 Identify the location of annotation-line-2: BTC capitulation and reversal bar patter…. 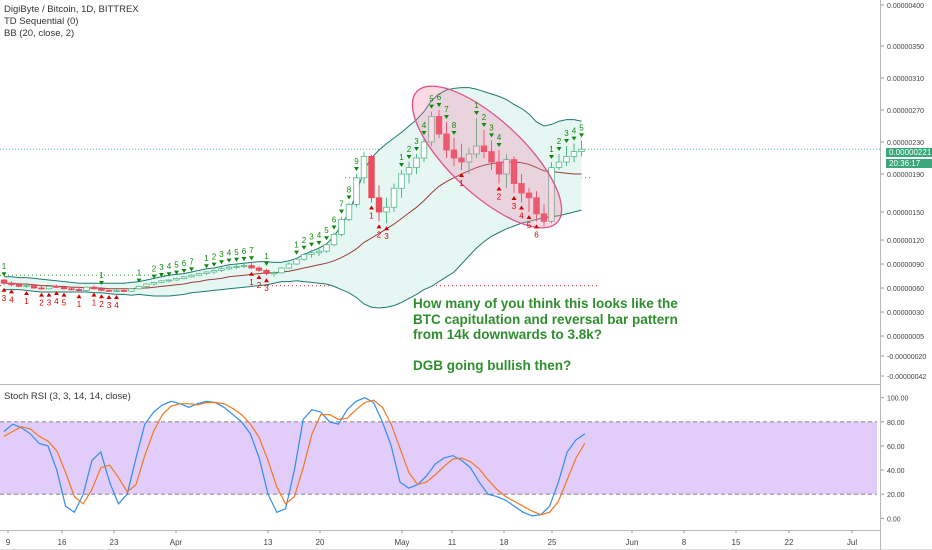
(545, 319).